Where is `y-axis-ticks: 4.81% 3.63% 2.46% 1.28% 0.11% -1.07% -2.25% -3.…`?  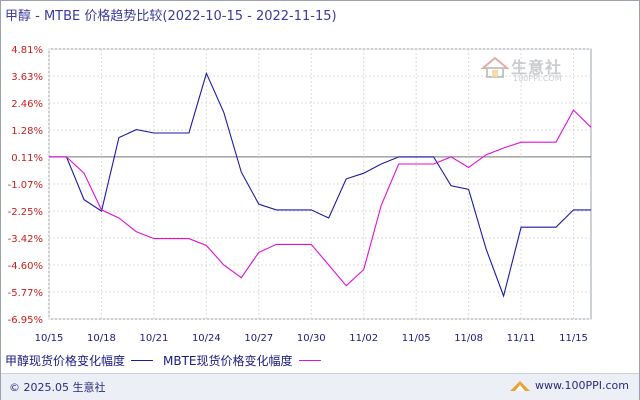
y-axis-ticks: 4.81% 3.63% 2.46% 1.28% 0.11% -1.07% -2.25% -3.… is located at coordinates (25, 185).